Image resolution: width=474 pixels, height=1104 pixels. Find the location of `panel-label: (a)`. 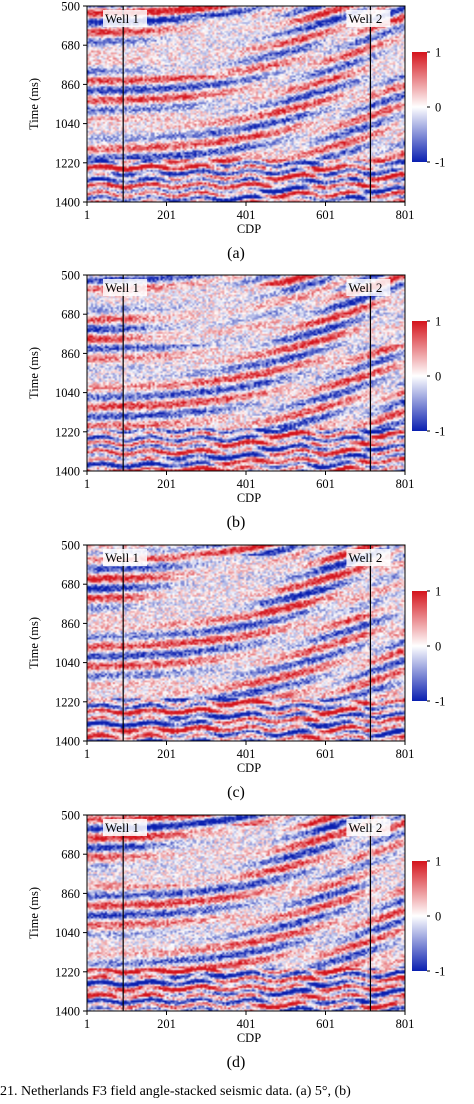

panel-label: (a) is located at coordinates (236, 253).